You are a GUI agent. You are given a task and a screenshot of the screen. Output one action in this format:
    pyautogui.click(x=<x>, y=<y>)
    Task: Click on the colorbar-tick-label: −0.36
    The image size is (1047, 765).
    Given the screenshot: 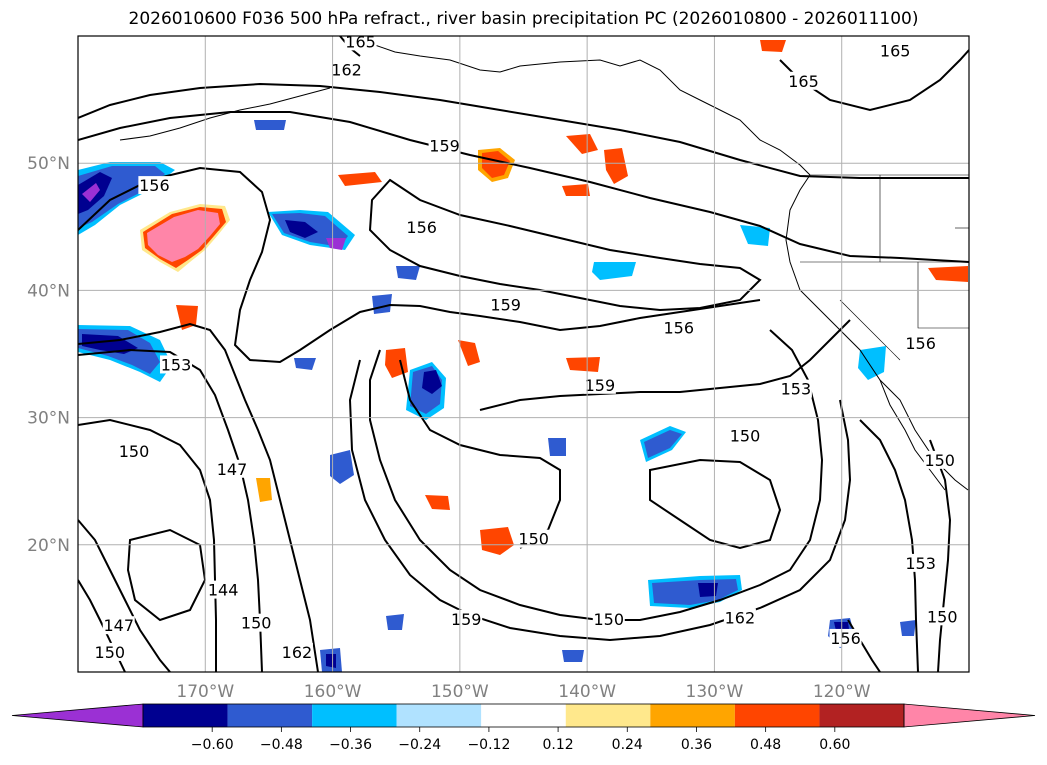 What is the action you would take?
    pyautogui.click(x=350, y=745)
    